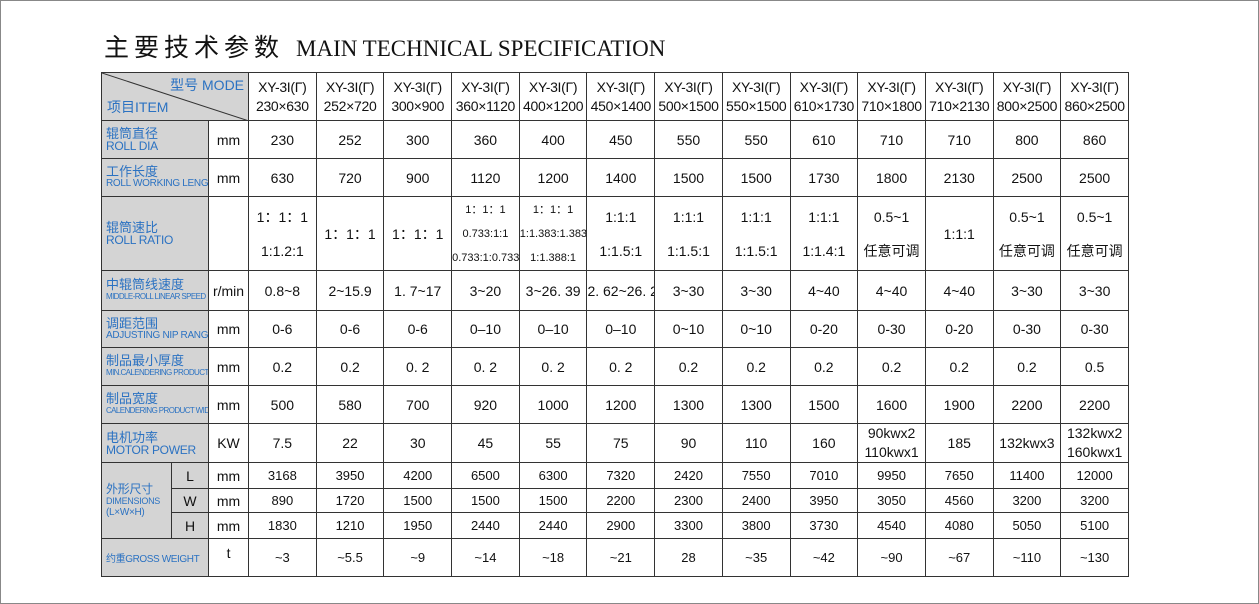 Image resolution: width=1259 pixels, height=604 pixels. What do you see at coordinates (891, 433) in the screenshot?
I see `value-line: 90kwx2` at bounding box center [891, 433].